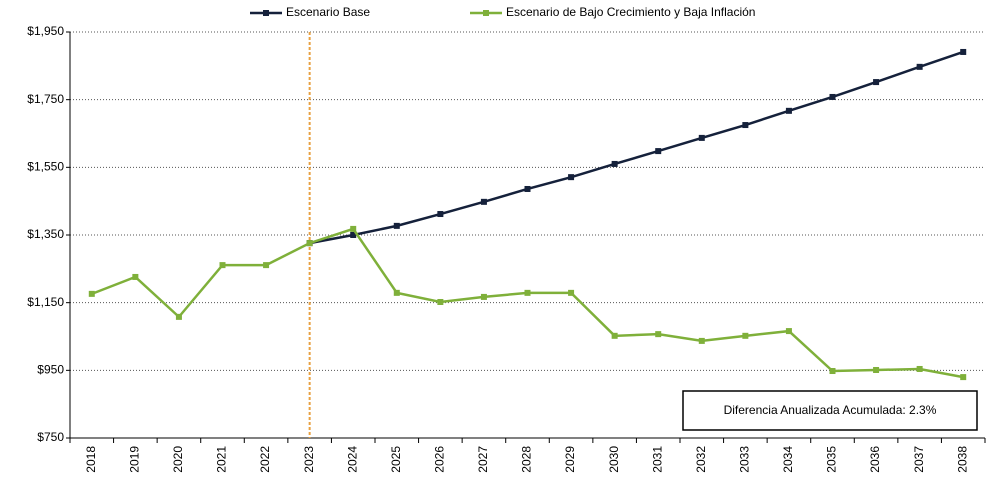 This screenshot has width=995, height=490. Describe the element at coordinates (45, 302) in the screenshot. I see `y-tick-label: $1,150` at that location.